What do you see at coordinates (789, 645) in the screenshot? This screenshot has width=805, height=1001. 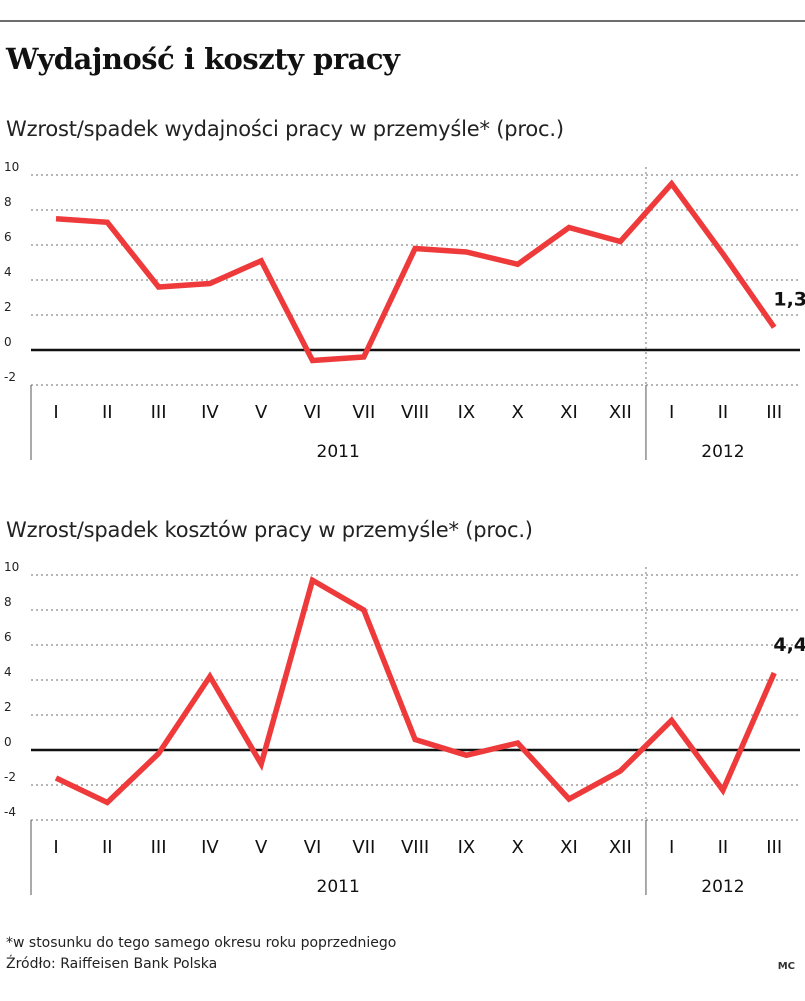 I see `data-label: 4,4` at bounding box center [789, 645].